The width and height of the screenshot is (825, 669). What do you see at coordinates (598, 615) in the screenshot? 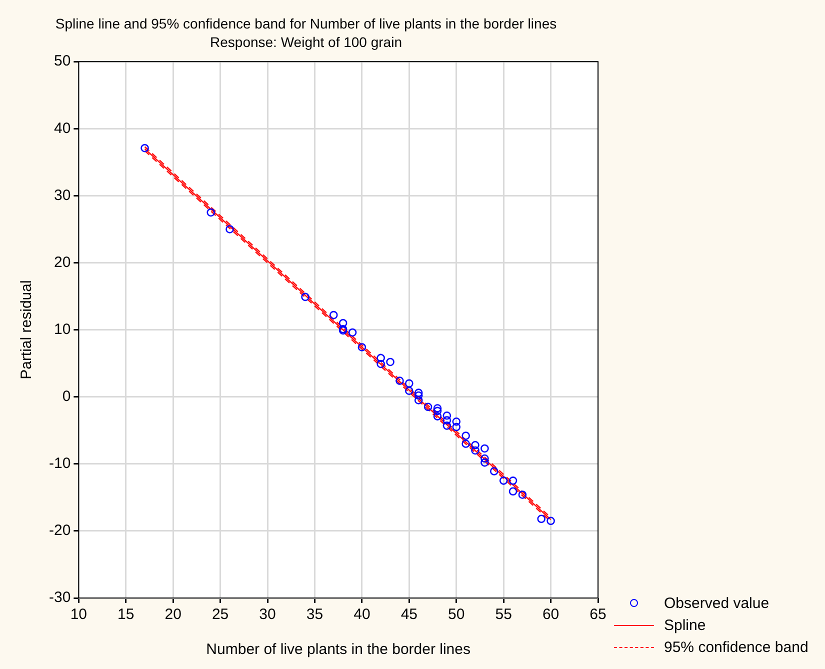
I see `x-tick-label: 65` at bounding box center [598, 615].